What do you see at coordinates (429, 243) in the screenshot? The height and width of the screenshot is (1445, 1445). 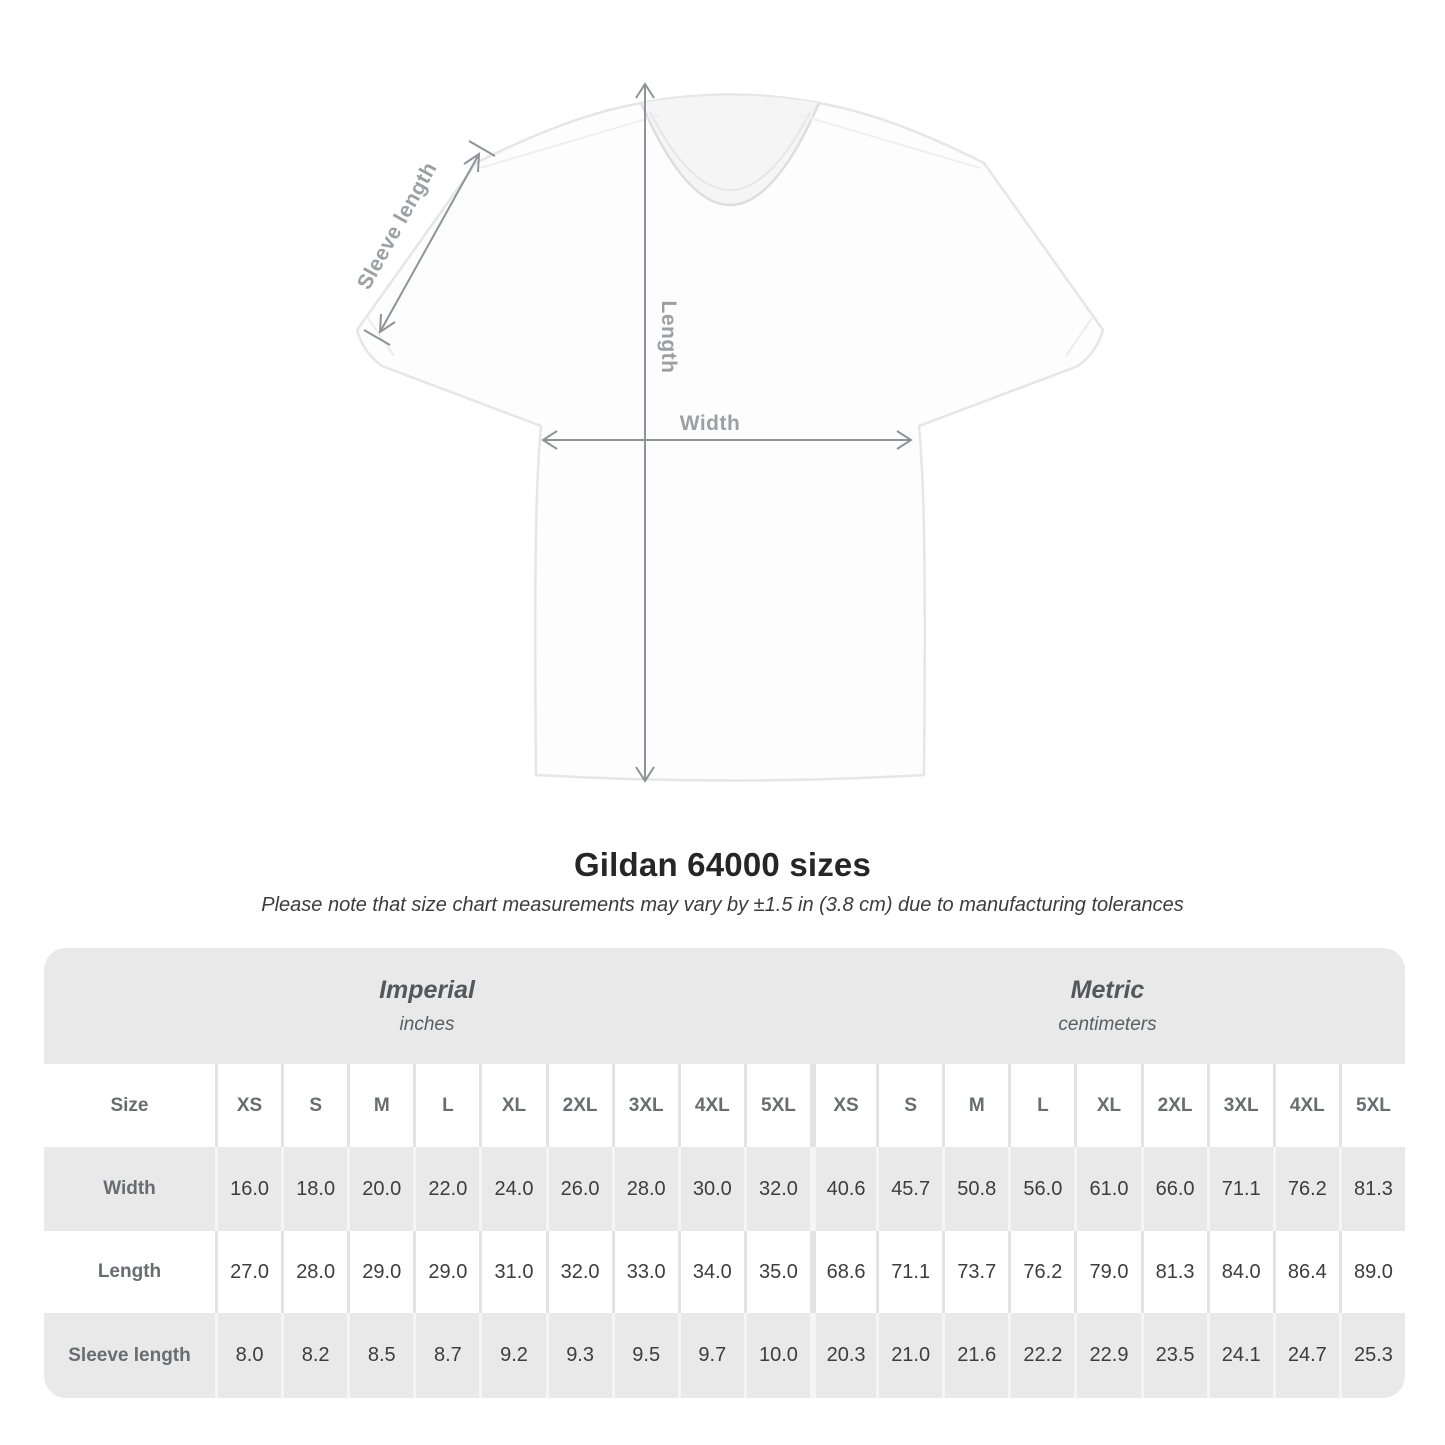 I see `sleeve-length-arrow` at bounding box center [429, 243].